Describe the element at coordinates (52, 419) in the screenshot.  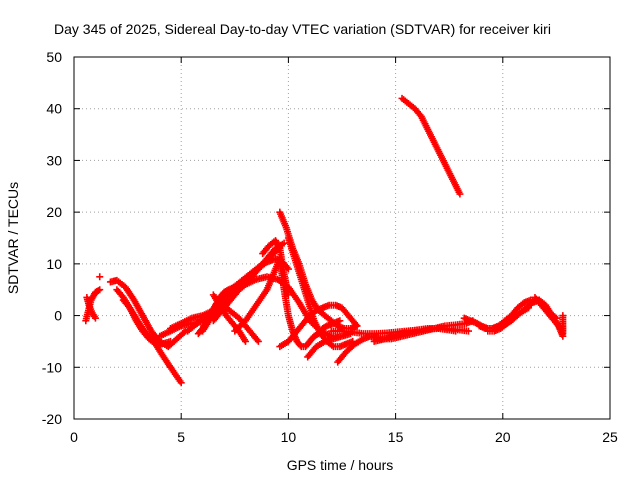
I see `y-tick-label: -20` at that location.